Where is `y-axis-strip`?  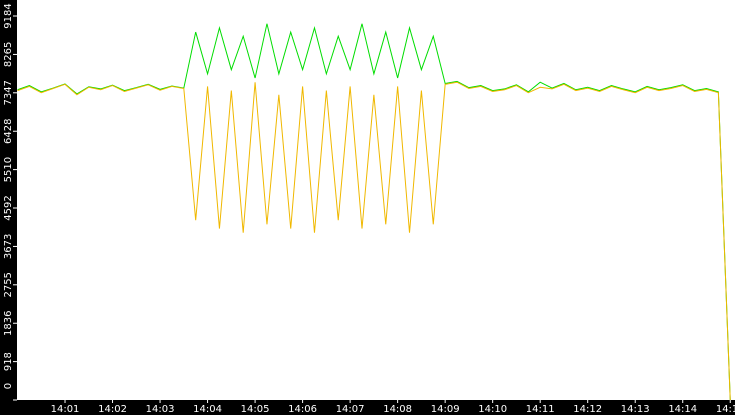 y-axis-strip is located at coordinates (8, 207).